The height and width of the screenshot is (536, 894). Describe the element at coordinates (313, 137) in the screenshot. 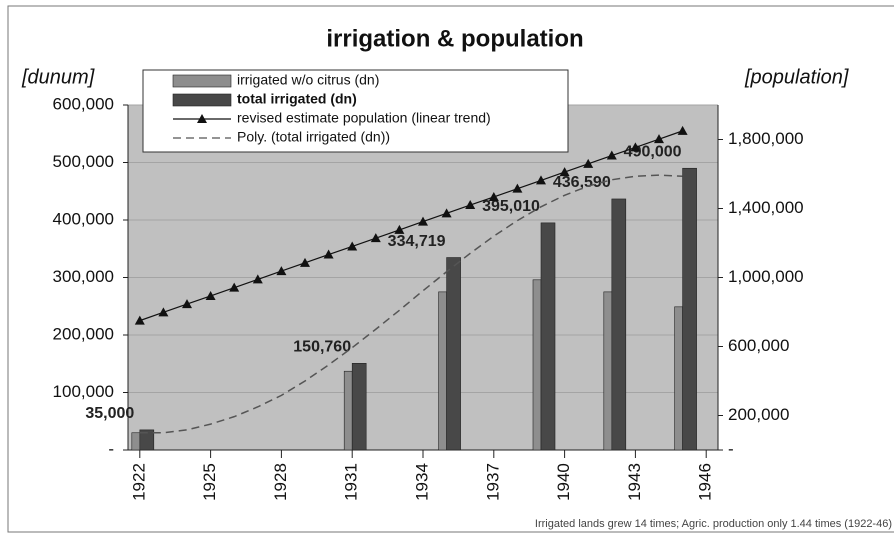

I see `legend-label: Poly. (total irrigated (dn))` at that location.